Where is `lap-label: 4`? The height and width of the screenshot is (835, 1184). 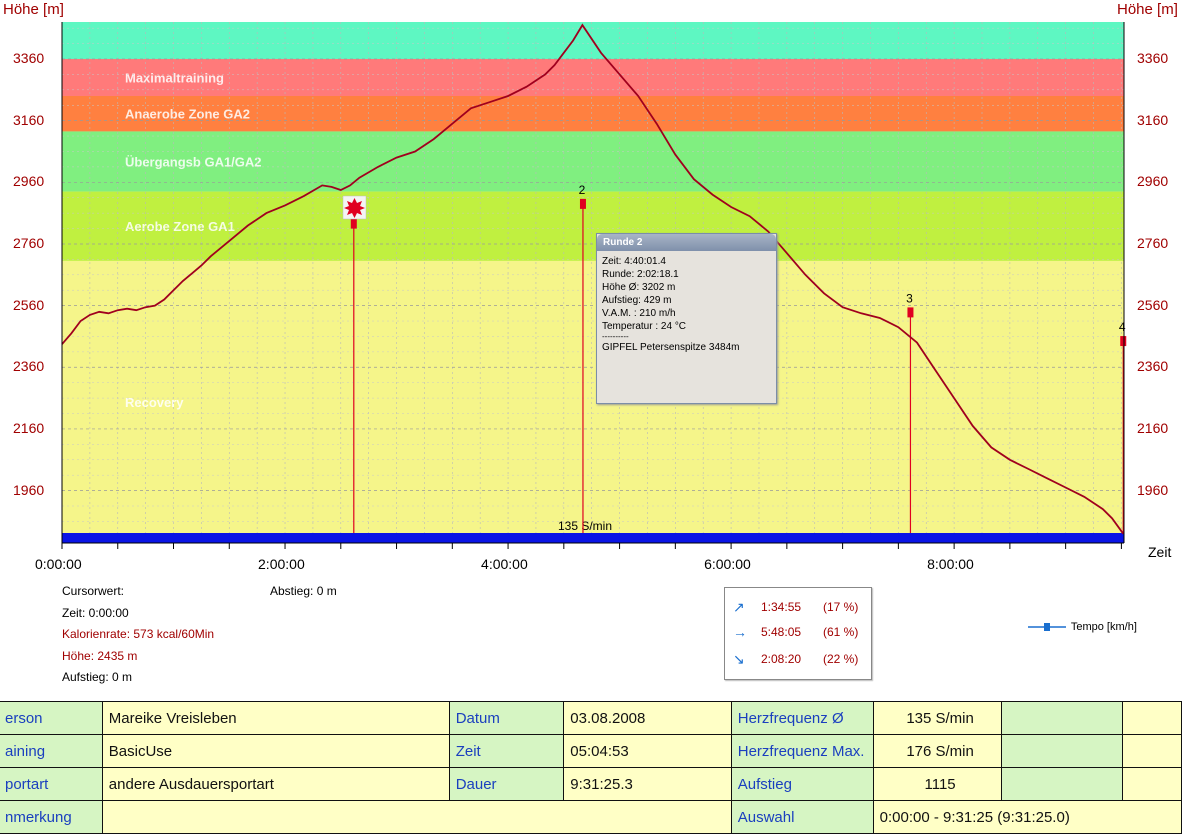
lap-label: 4 is located at coordinates (1122, 327).